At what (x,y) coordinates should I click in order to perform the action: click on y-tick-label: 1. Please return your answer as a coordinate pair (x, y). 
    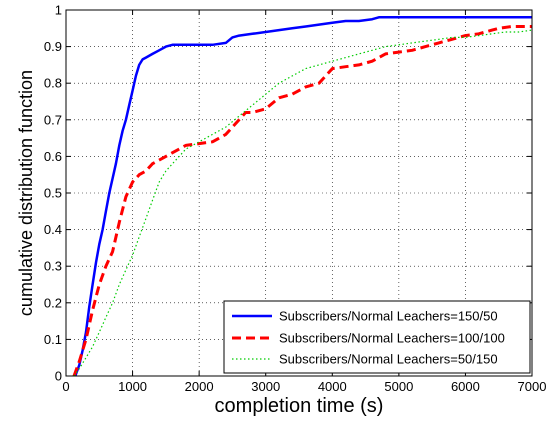
    Looking at the image, I should click on (58, 10).